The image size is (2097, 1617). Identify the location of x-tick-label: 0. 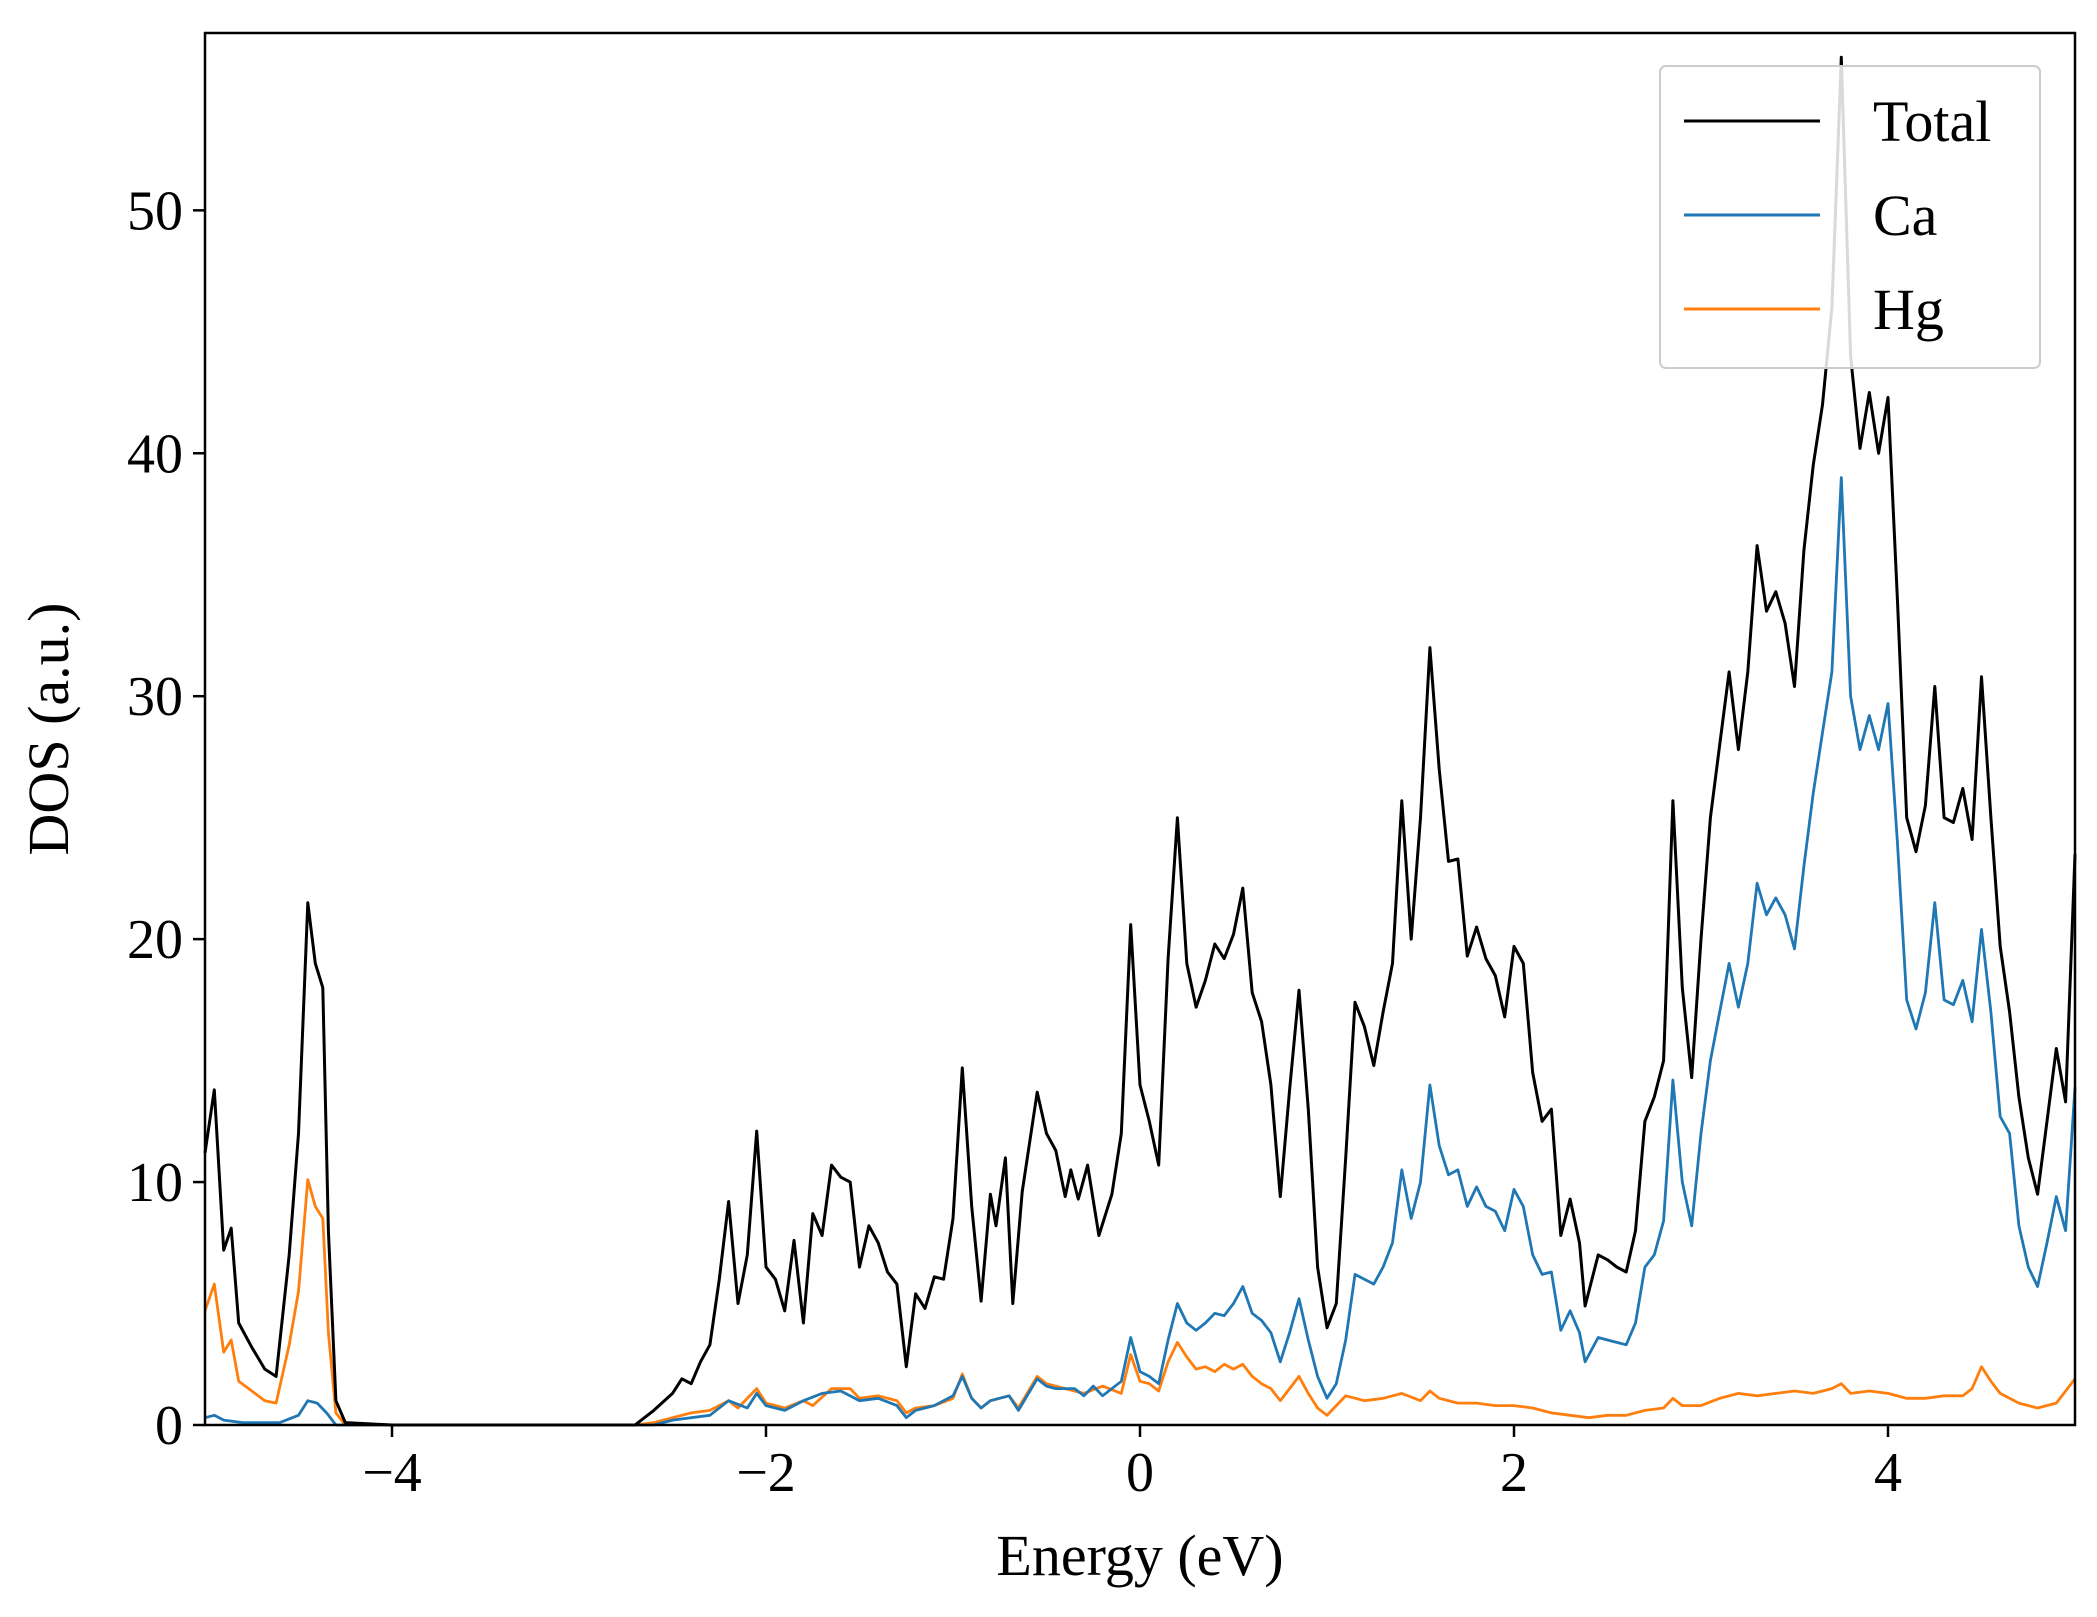
(1140, 1473).